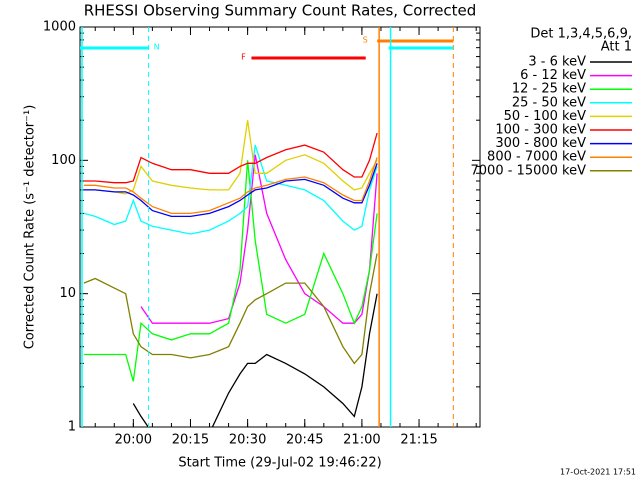 Image resolution: width=640 pixels, height=480 pixels. I want to click on legend-label: 50 - 100 keV, so click(545, 116).